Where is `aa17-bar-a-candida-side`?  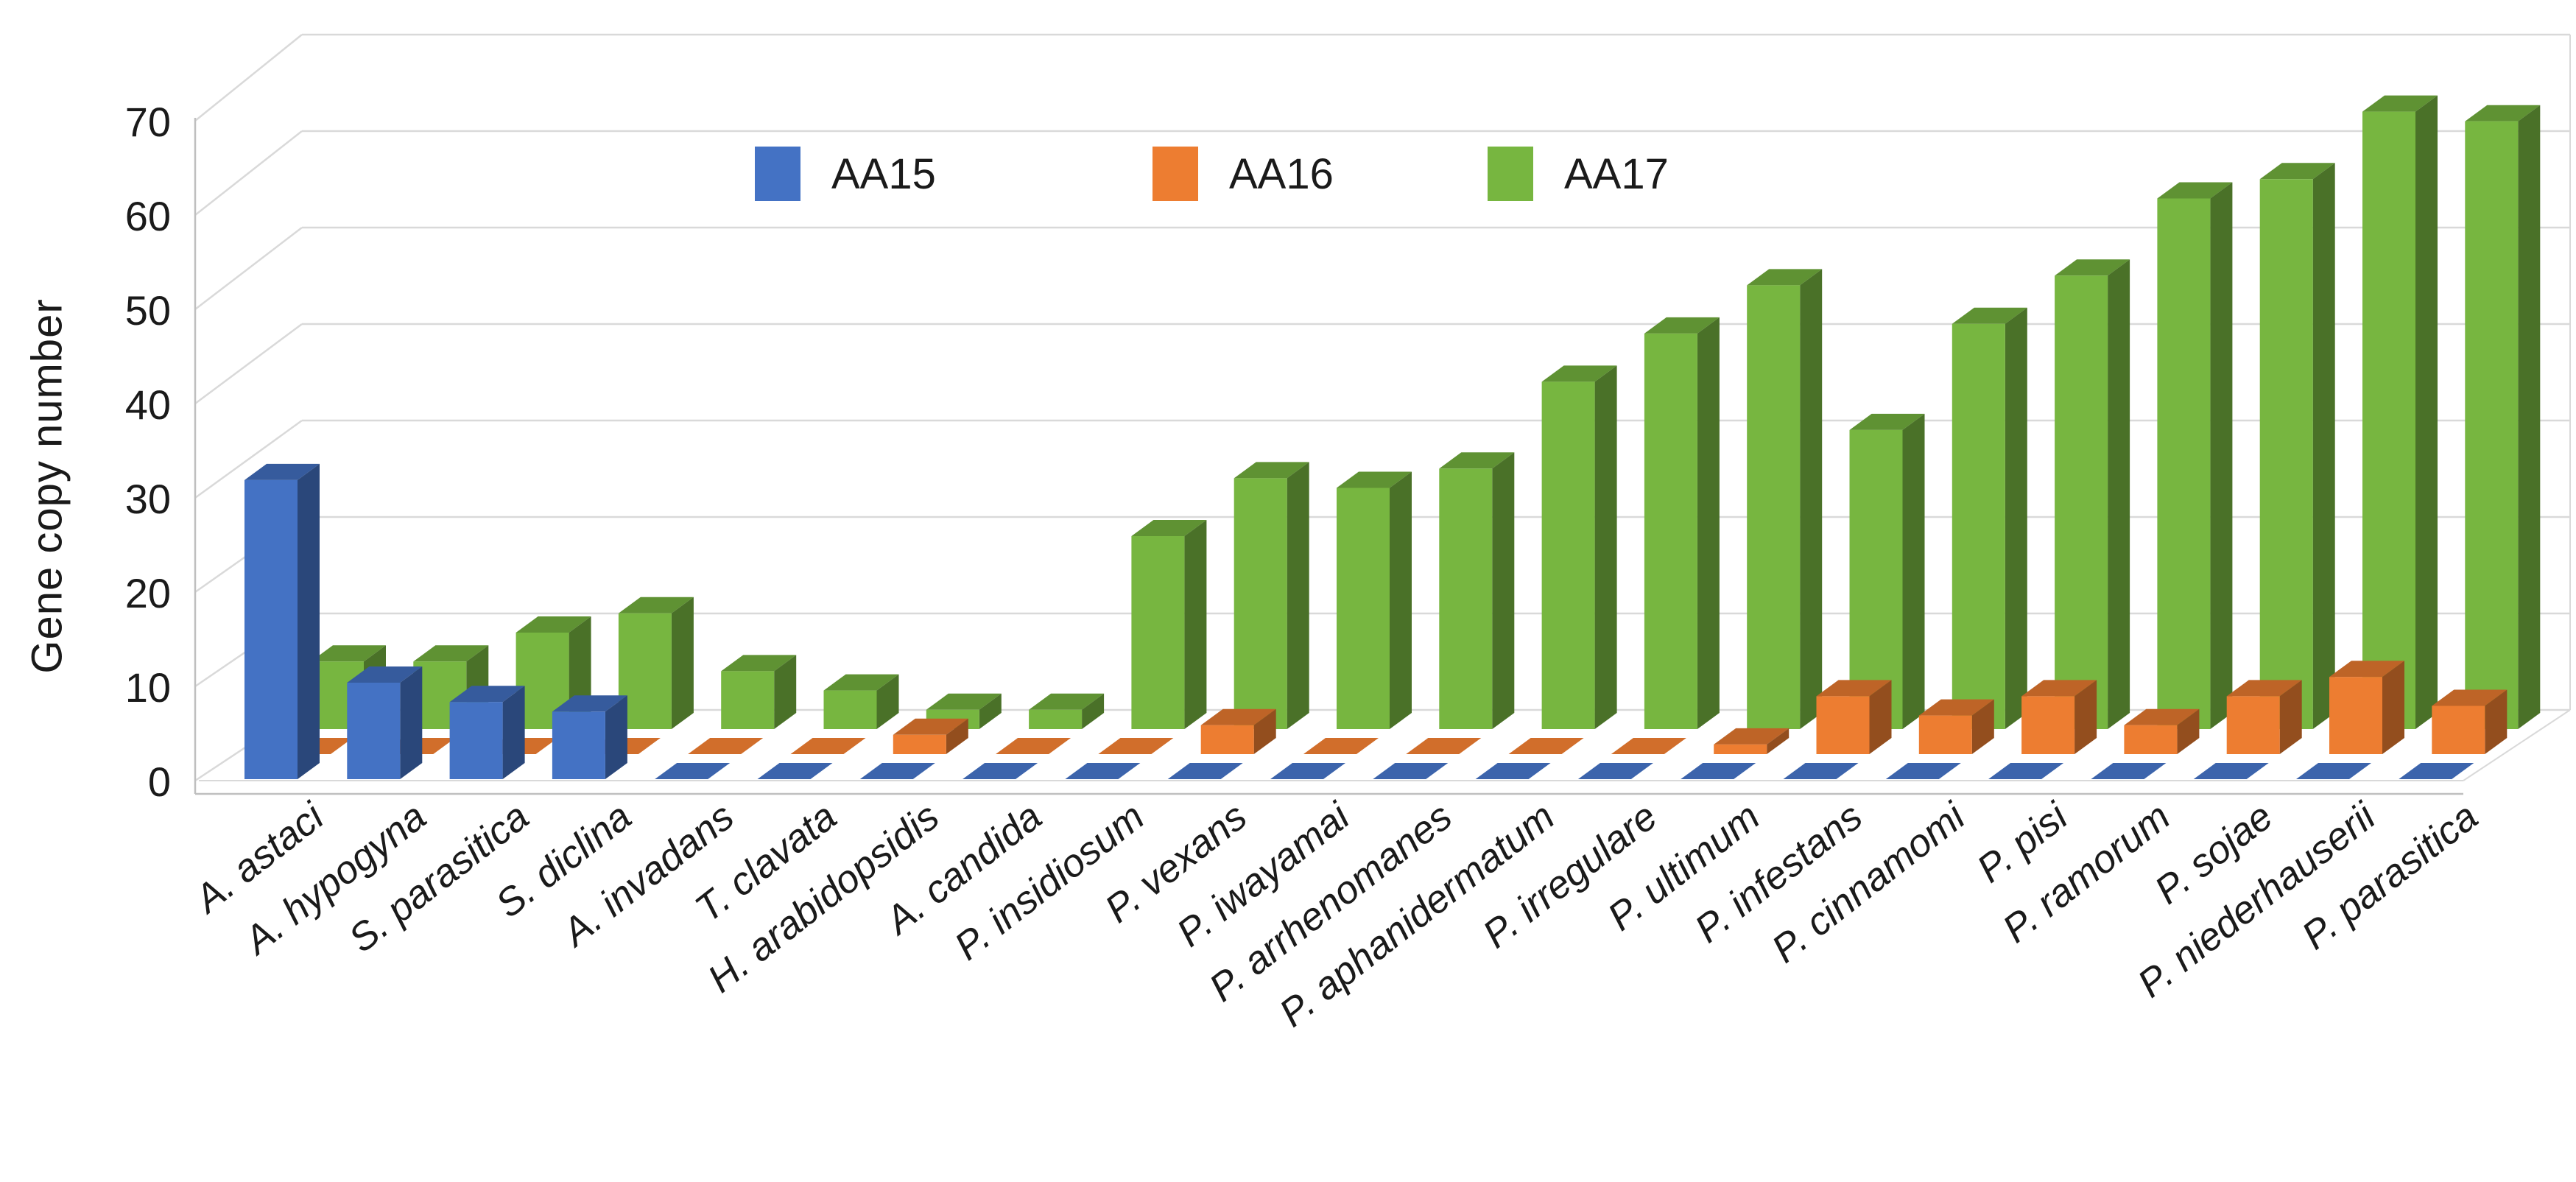
aa17-bar-a-candida-side is located at coordinates (1093, 711).